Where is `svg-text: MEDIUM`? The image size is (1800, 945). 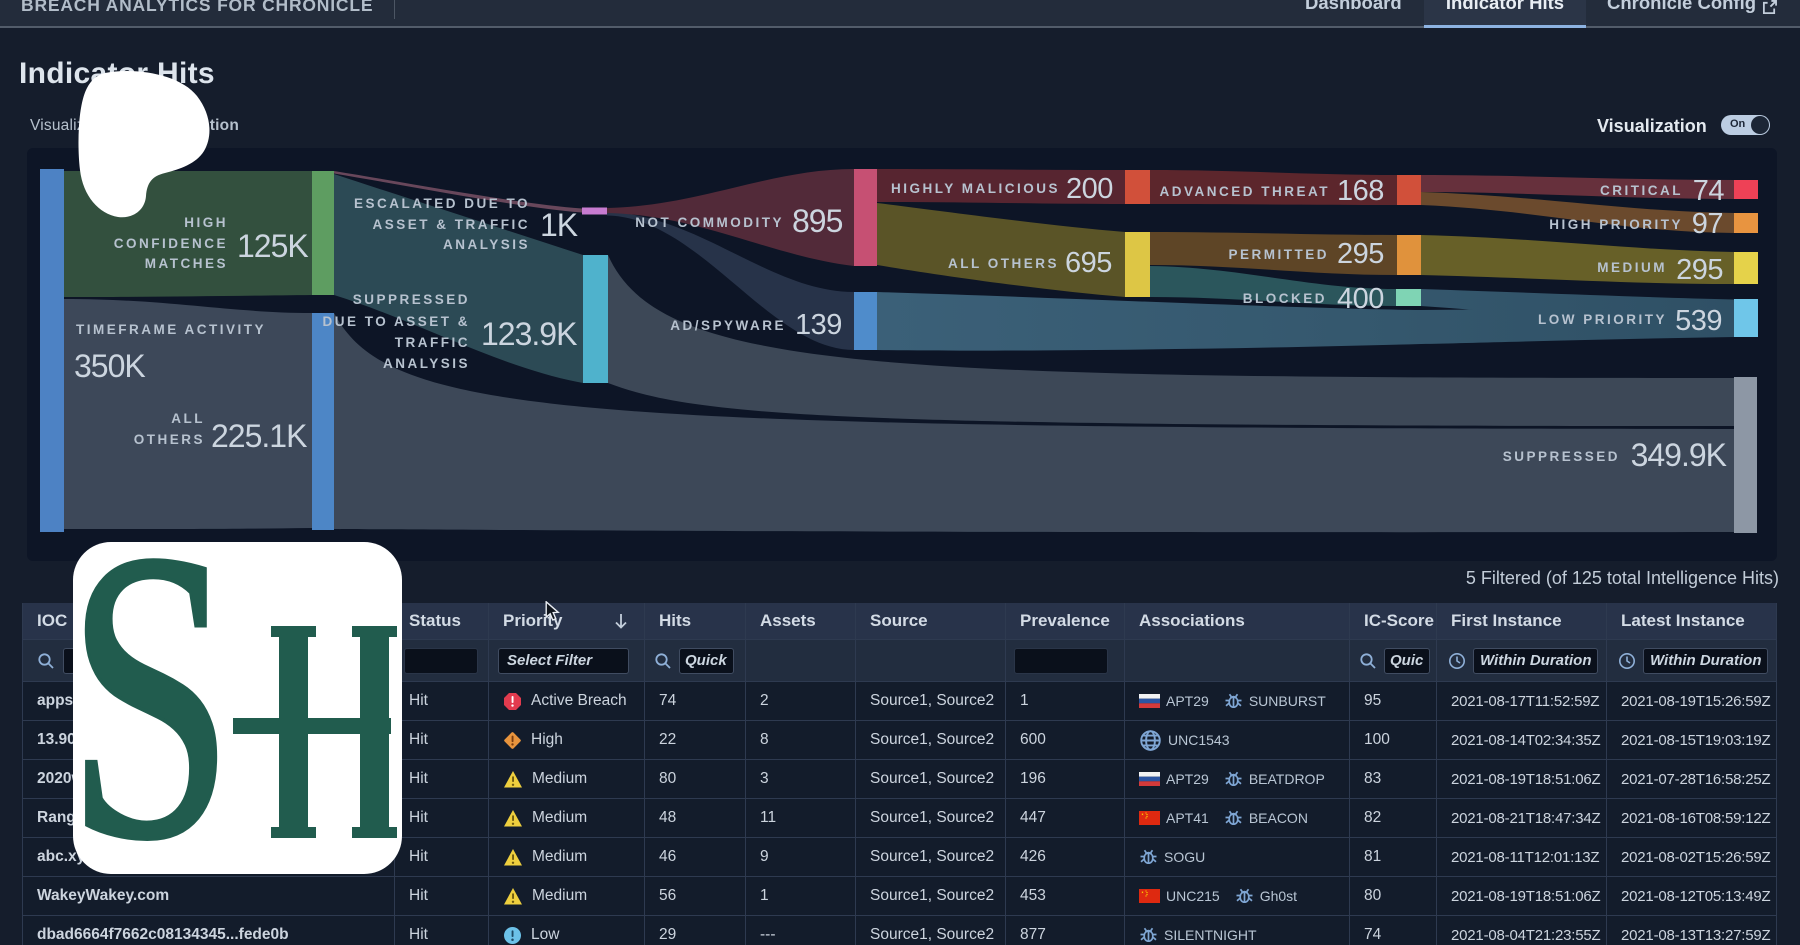
svg-text: MEDIUM is located at coordinates (1632, 267).